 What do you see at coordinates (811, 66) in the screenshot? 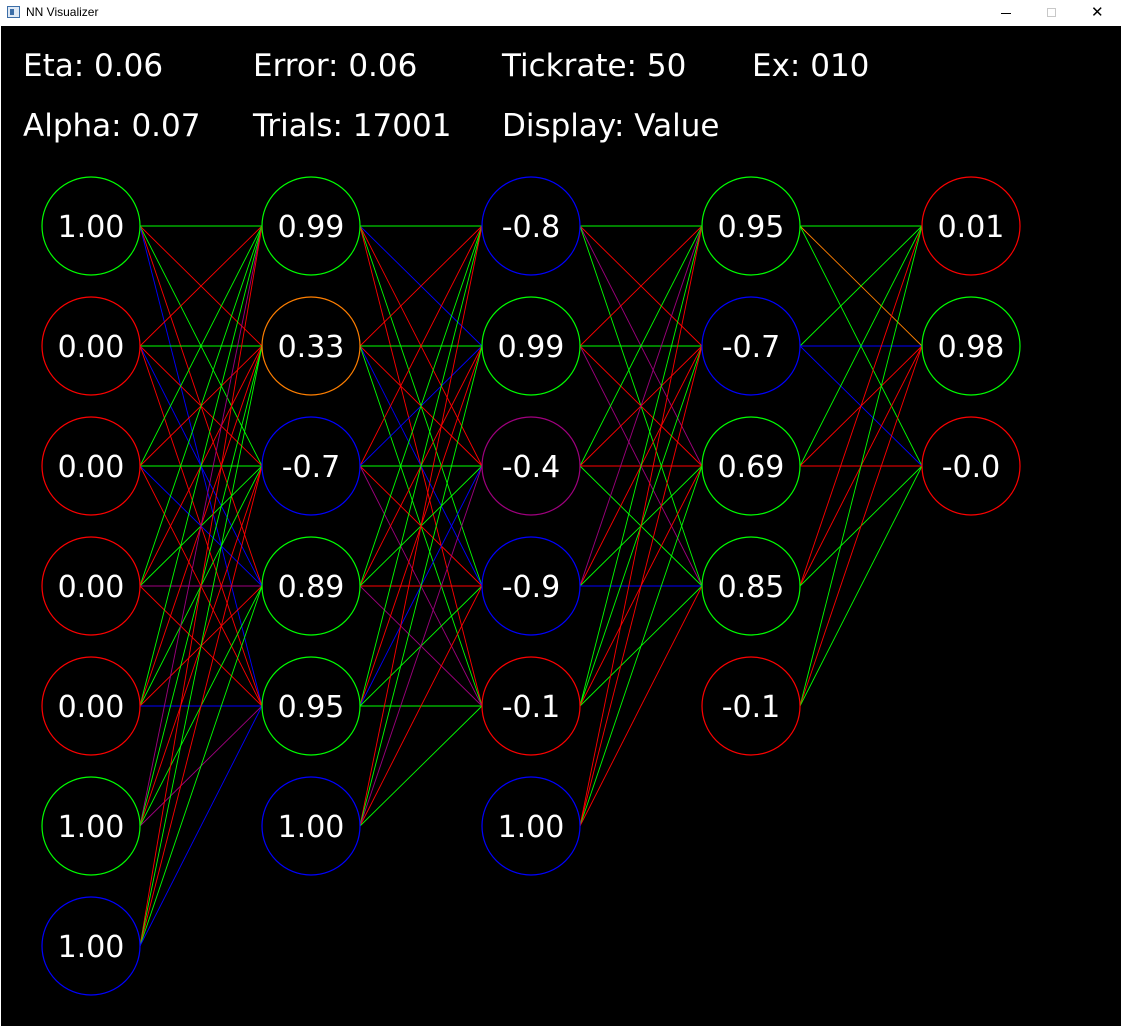
I see `example-readout: Ex: 010` at bounding box center [811, 66].